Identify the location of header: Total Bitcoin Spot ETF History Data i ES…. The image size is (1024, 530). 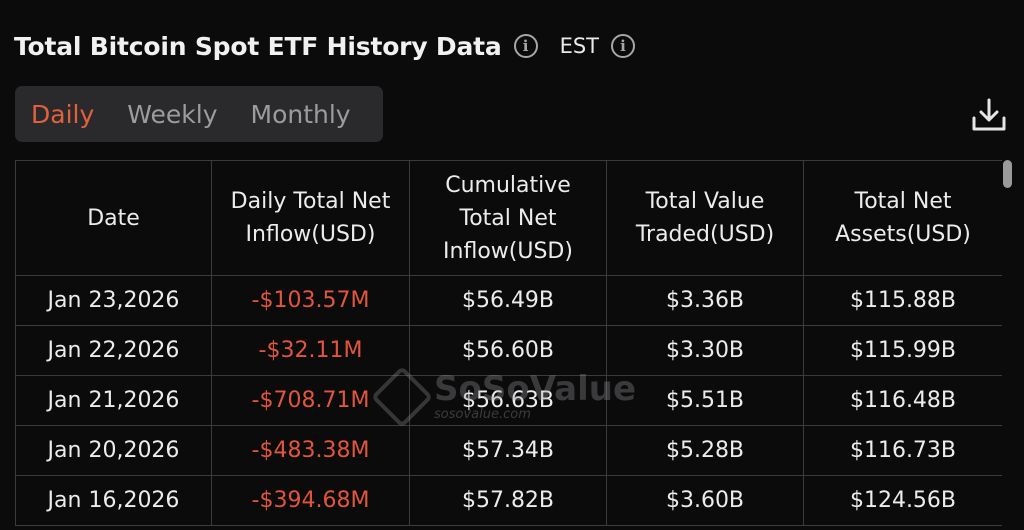
(324, 46).